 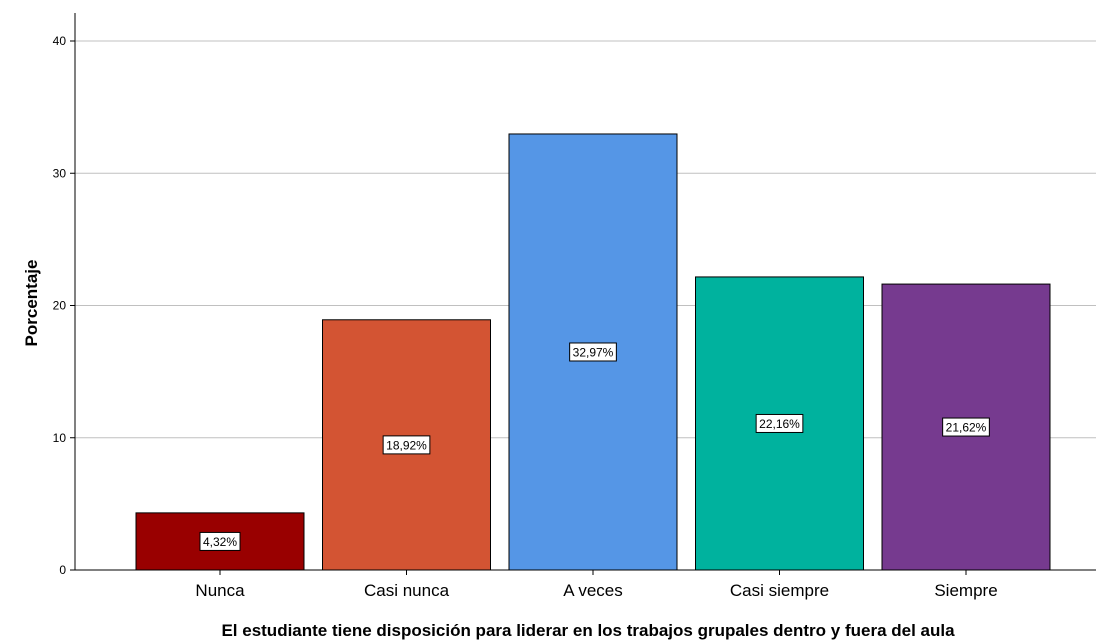 What do you see at coordinates (407, 590) in the screenshot?
I see `x-category-label: Casi nunca` at bounding box center [407, 590].